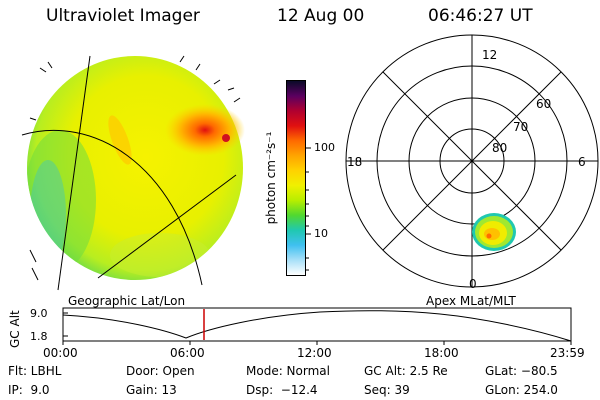 Image resolution: width=600 pixels, height=400 pixels. I want to click on timeline-ytick-9: 9.0, so click(39, 313).